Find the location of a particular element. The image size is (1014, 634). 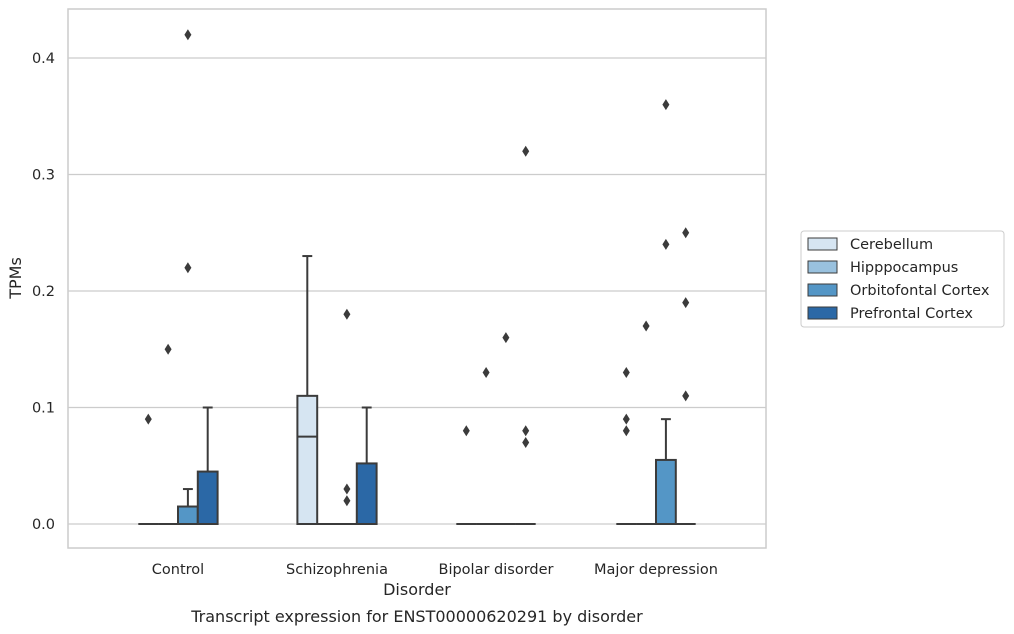

x-tick-label: Major depression is located at coordinates (656, 570).